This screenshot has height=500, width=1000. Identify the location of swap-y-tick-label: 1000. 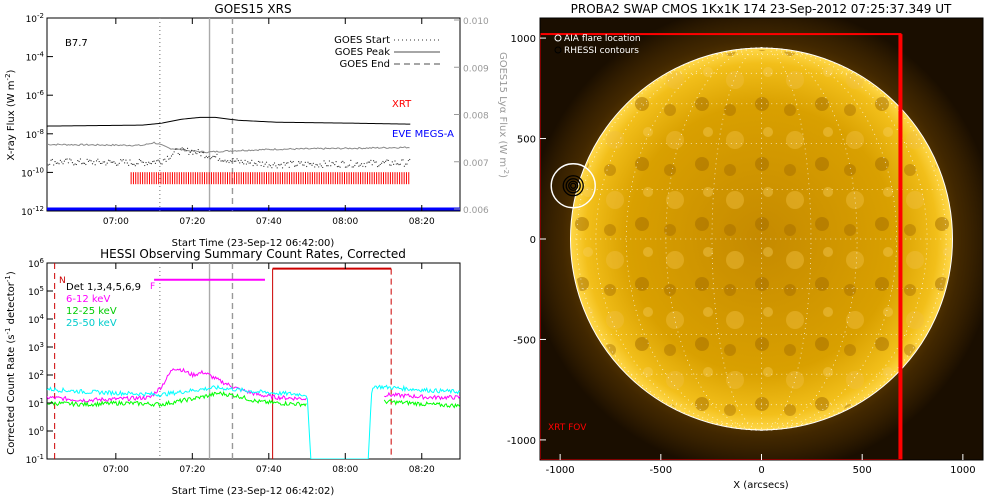
(523, 39).